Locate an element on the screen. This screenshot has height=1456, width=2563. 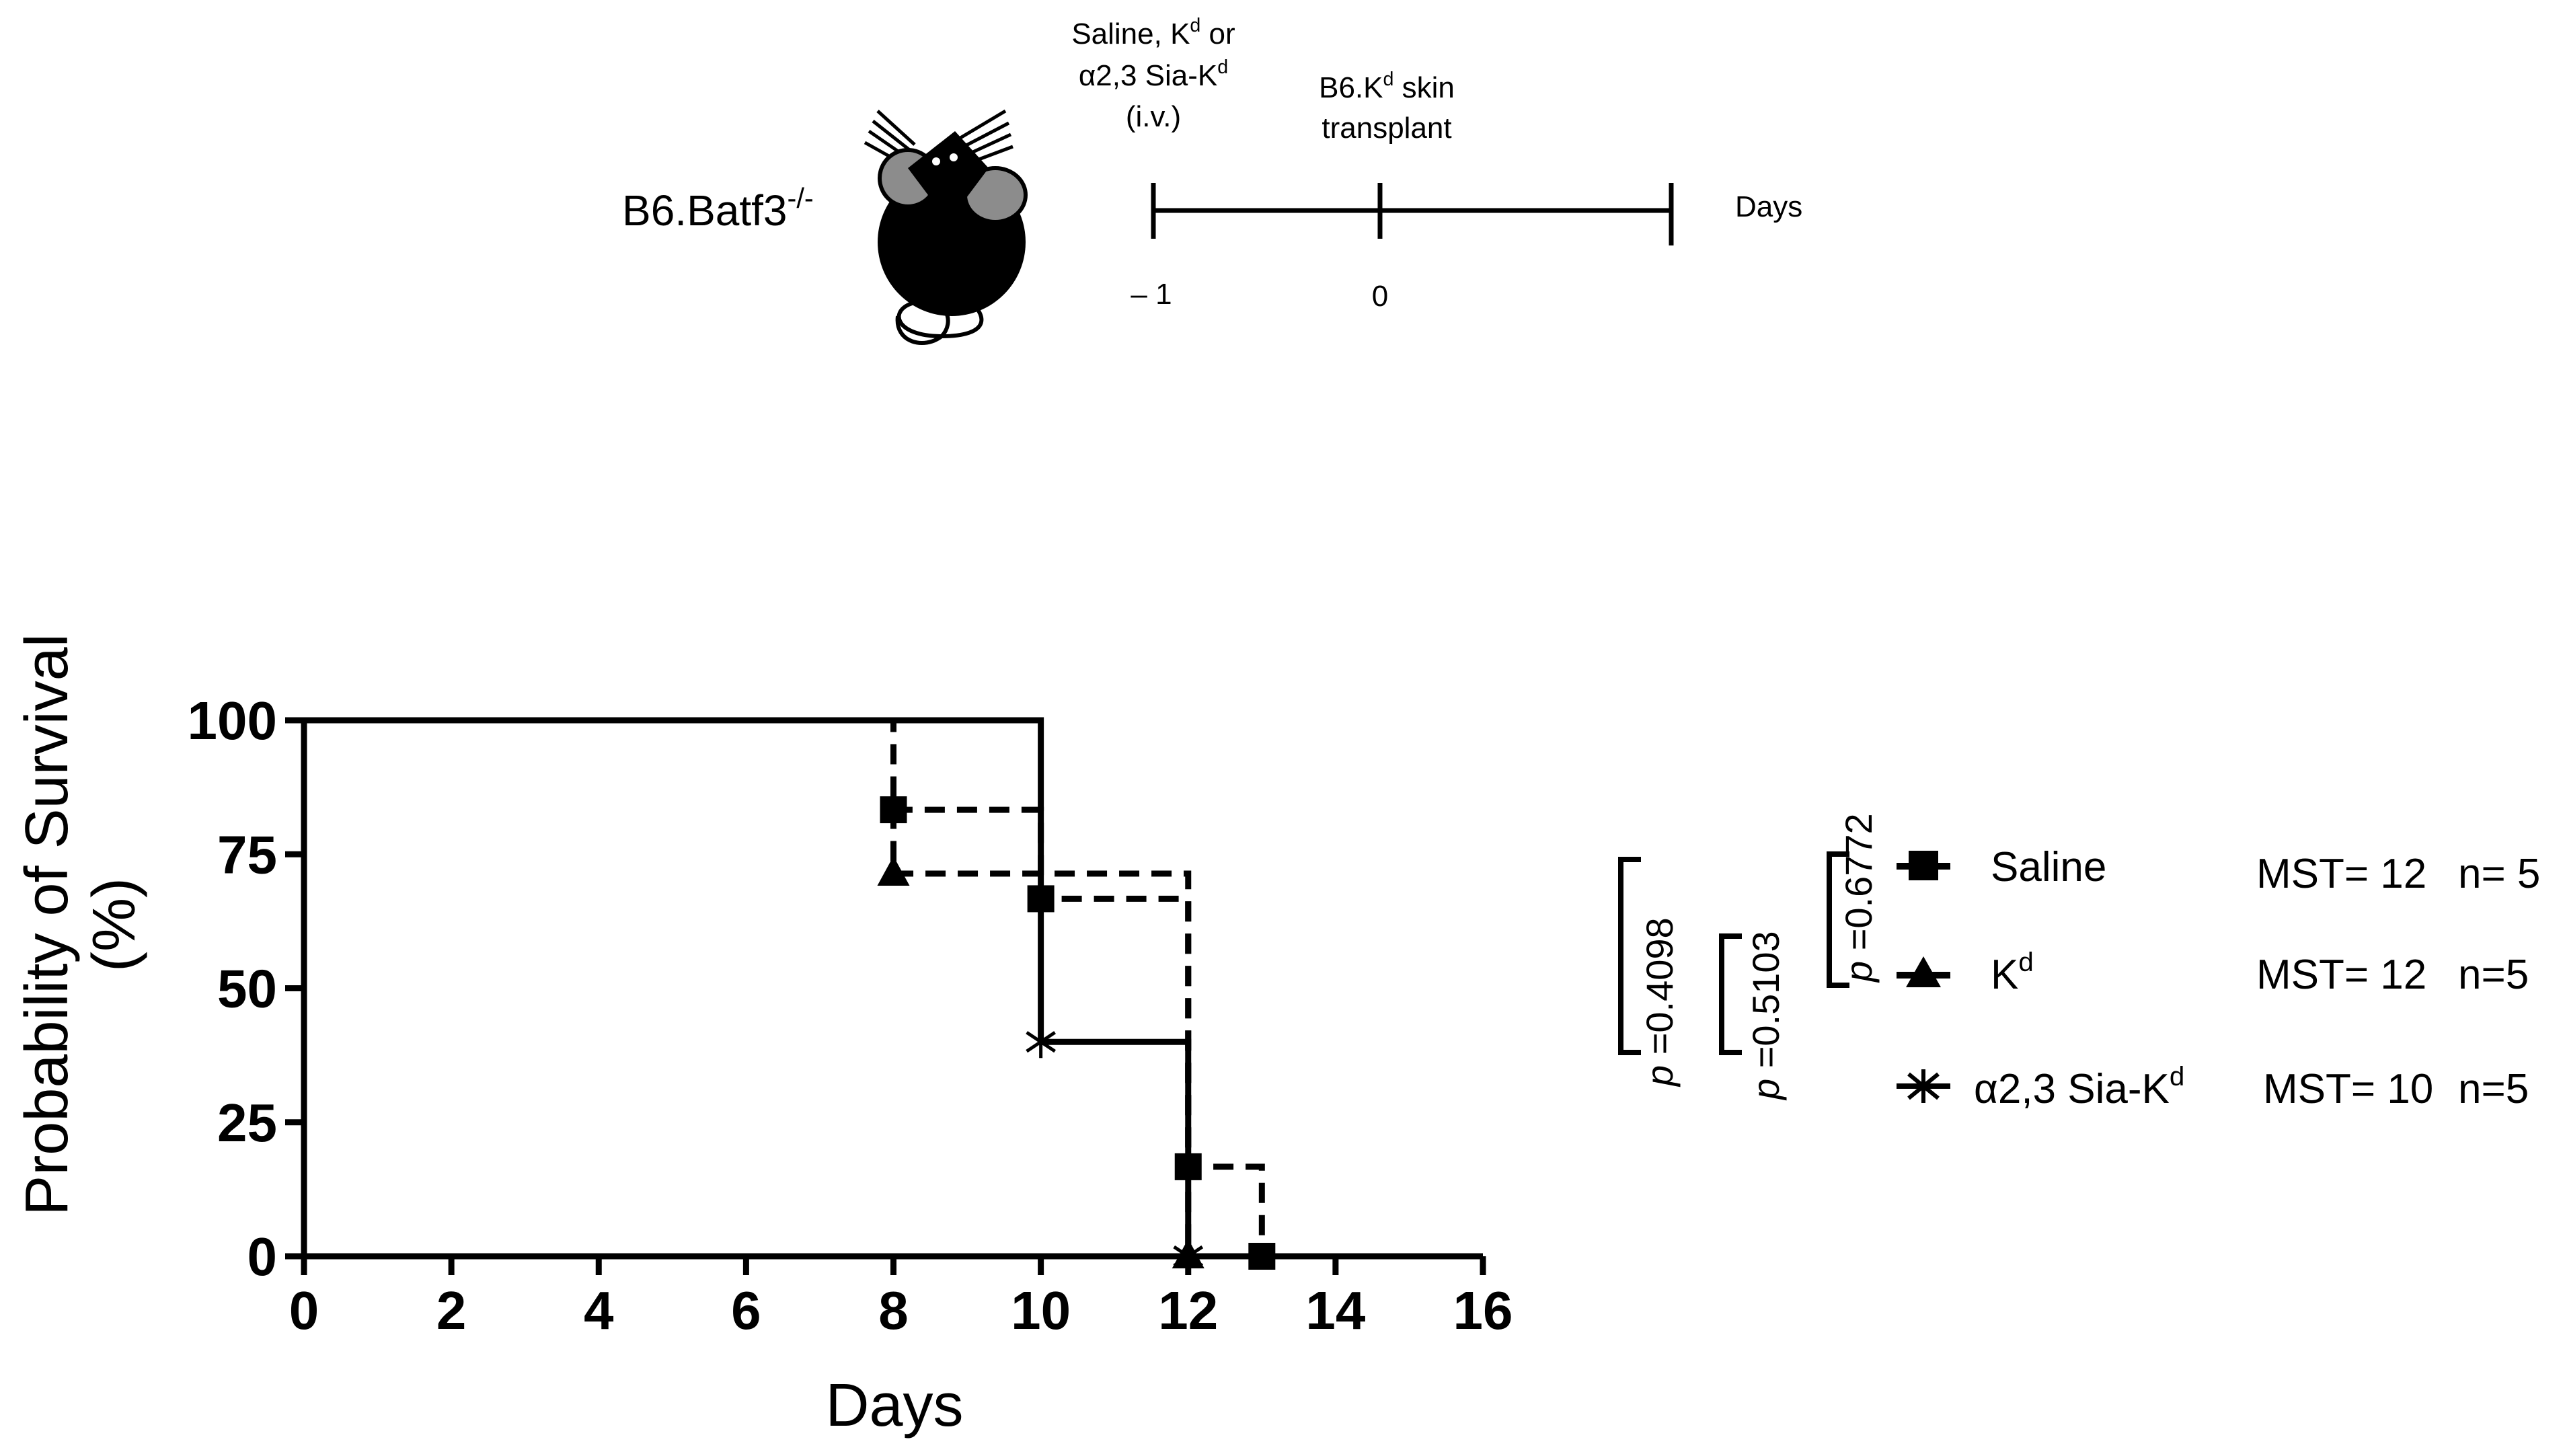
legend-item-saline: Saline MST= 12 n= 5 is located at coordinates (2218, 870).